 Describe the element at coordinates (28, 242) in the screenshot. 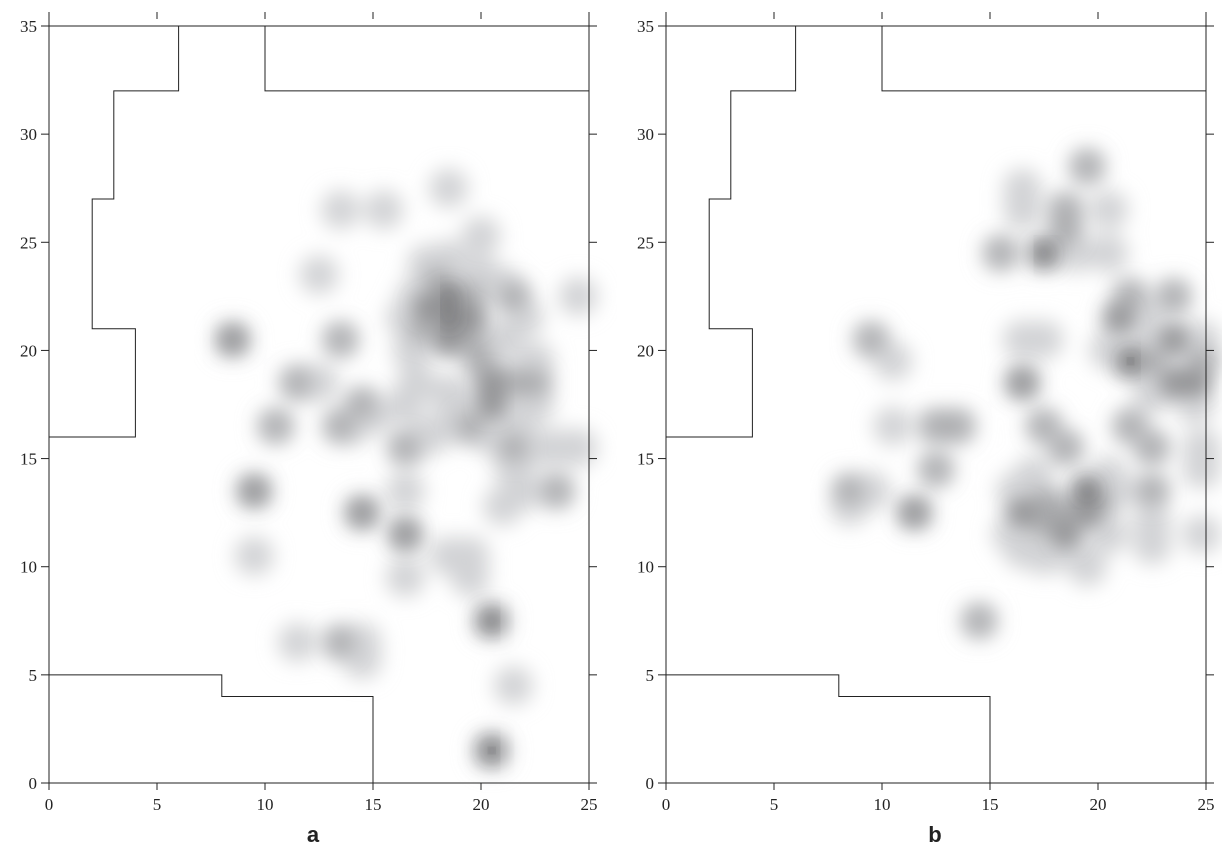

I see `y-tick-label: 25` at that location.